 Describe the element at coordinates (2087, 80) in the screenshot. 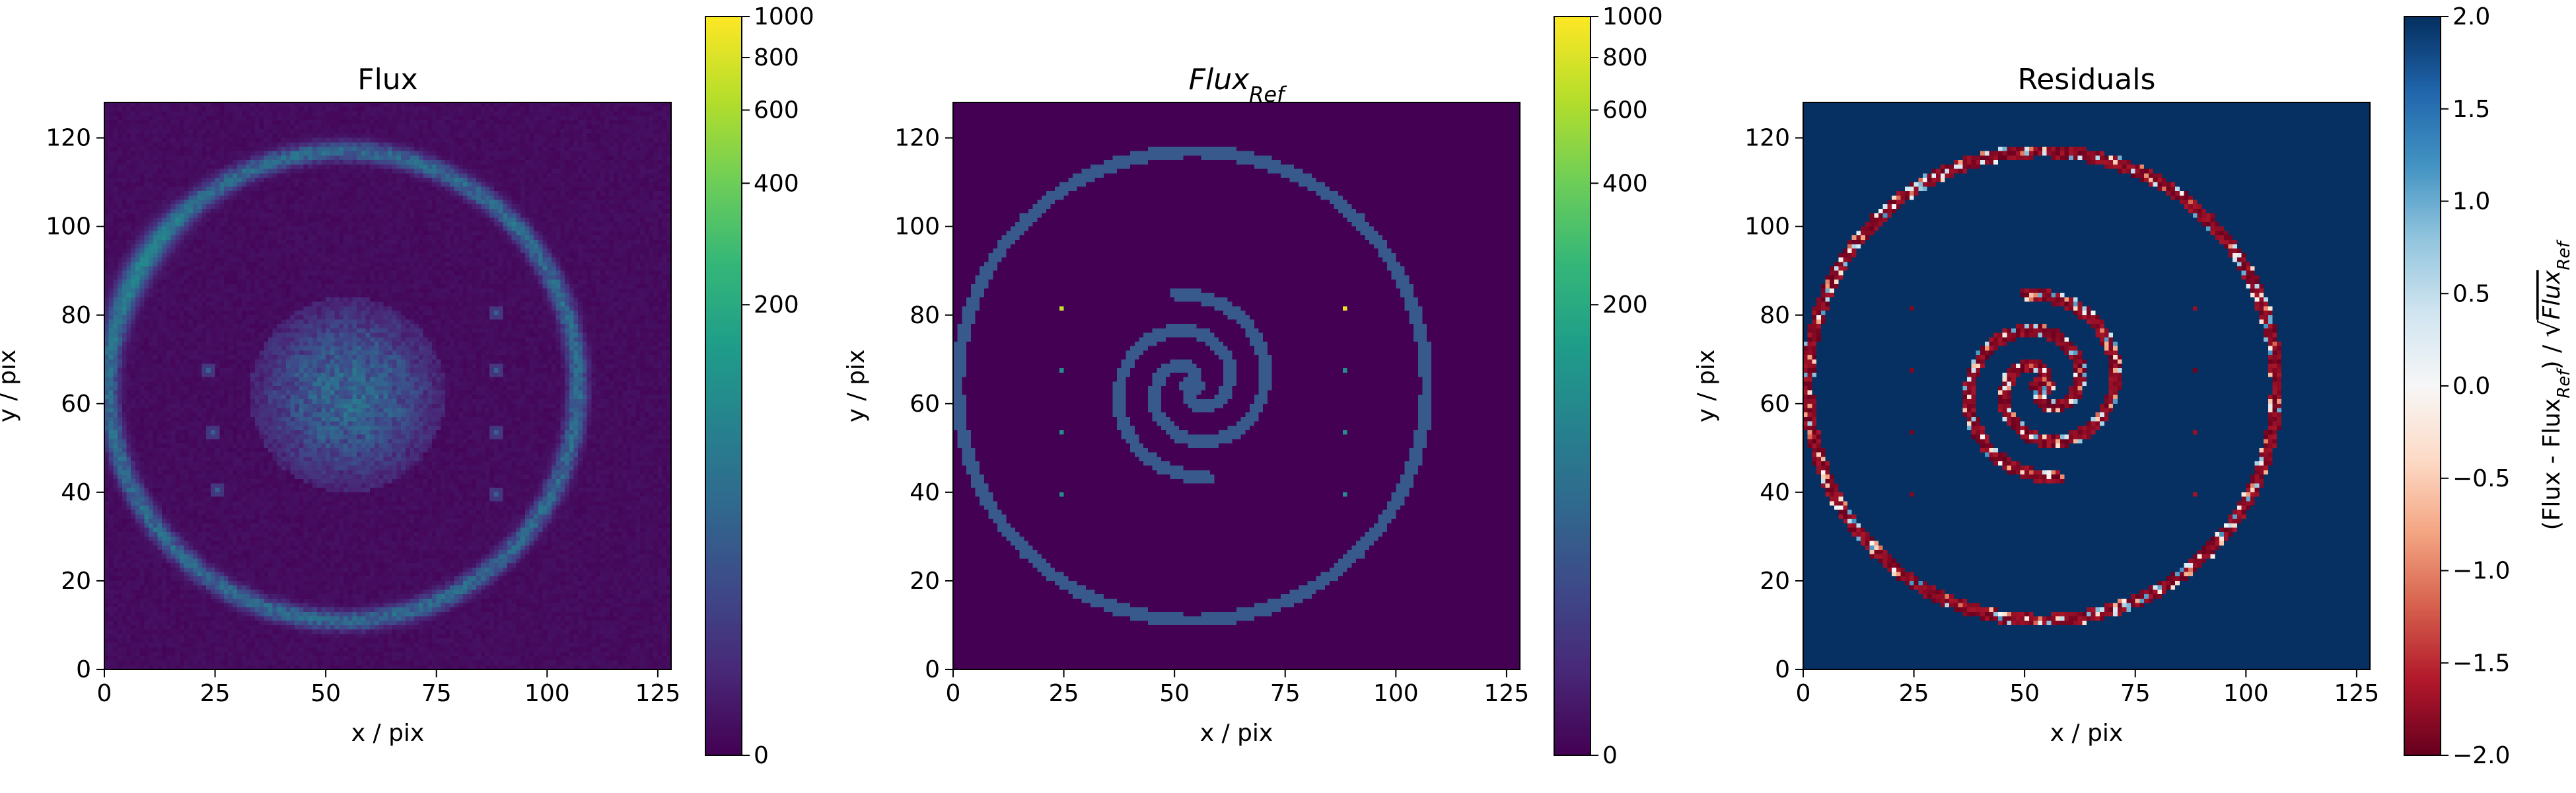

I see `panel-title: Residuals` at that location.